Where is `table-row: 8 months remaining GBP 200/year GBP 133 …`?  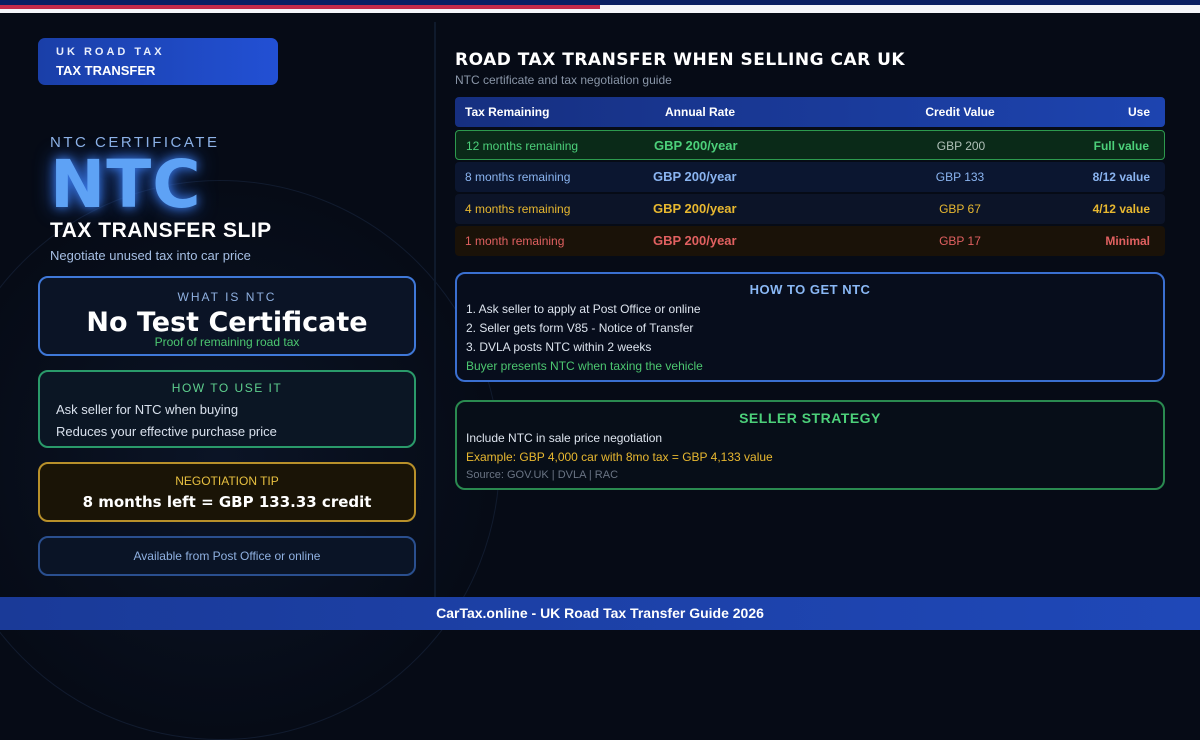
table-row: 8 months remaining GBP 200/year GBP 133 … is located at coordinates (810, 177).